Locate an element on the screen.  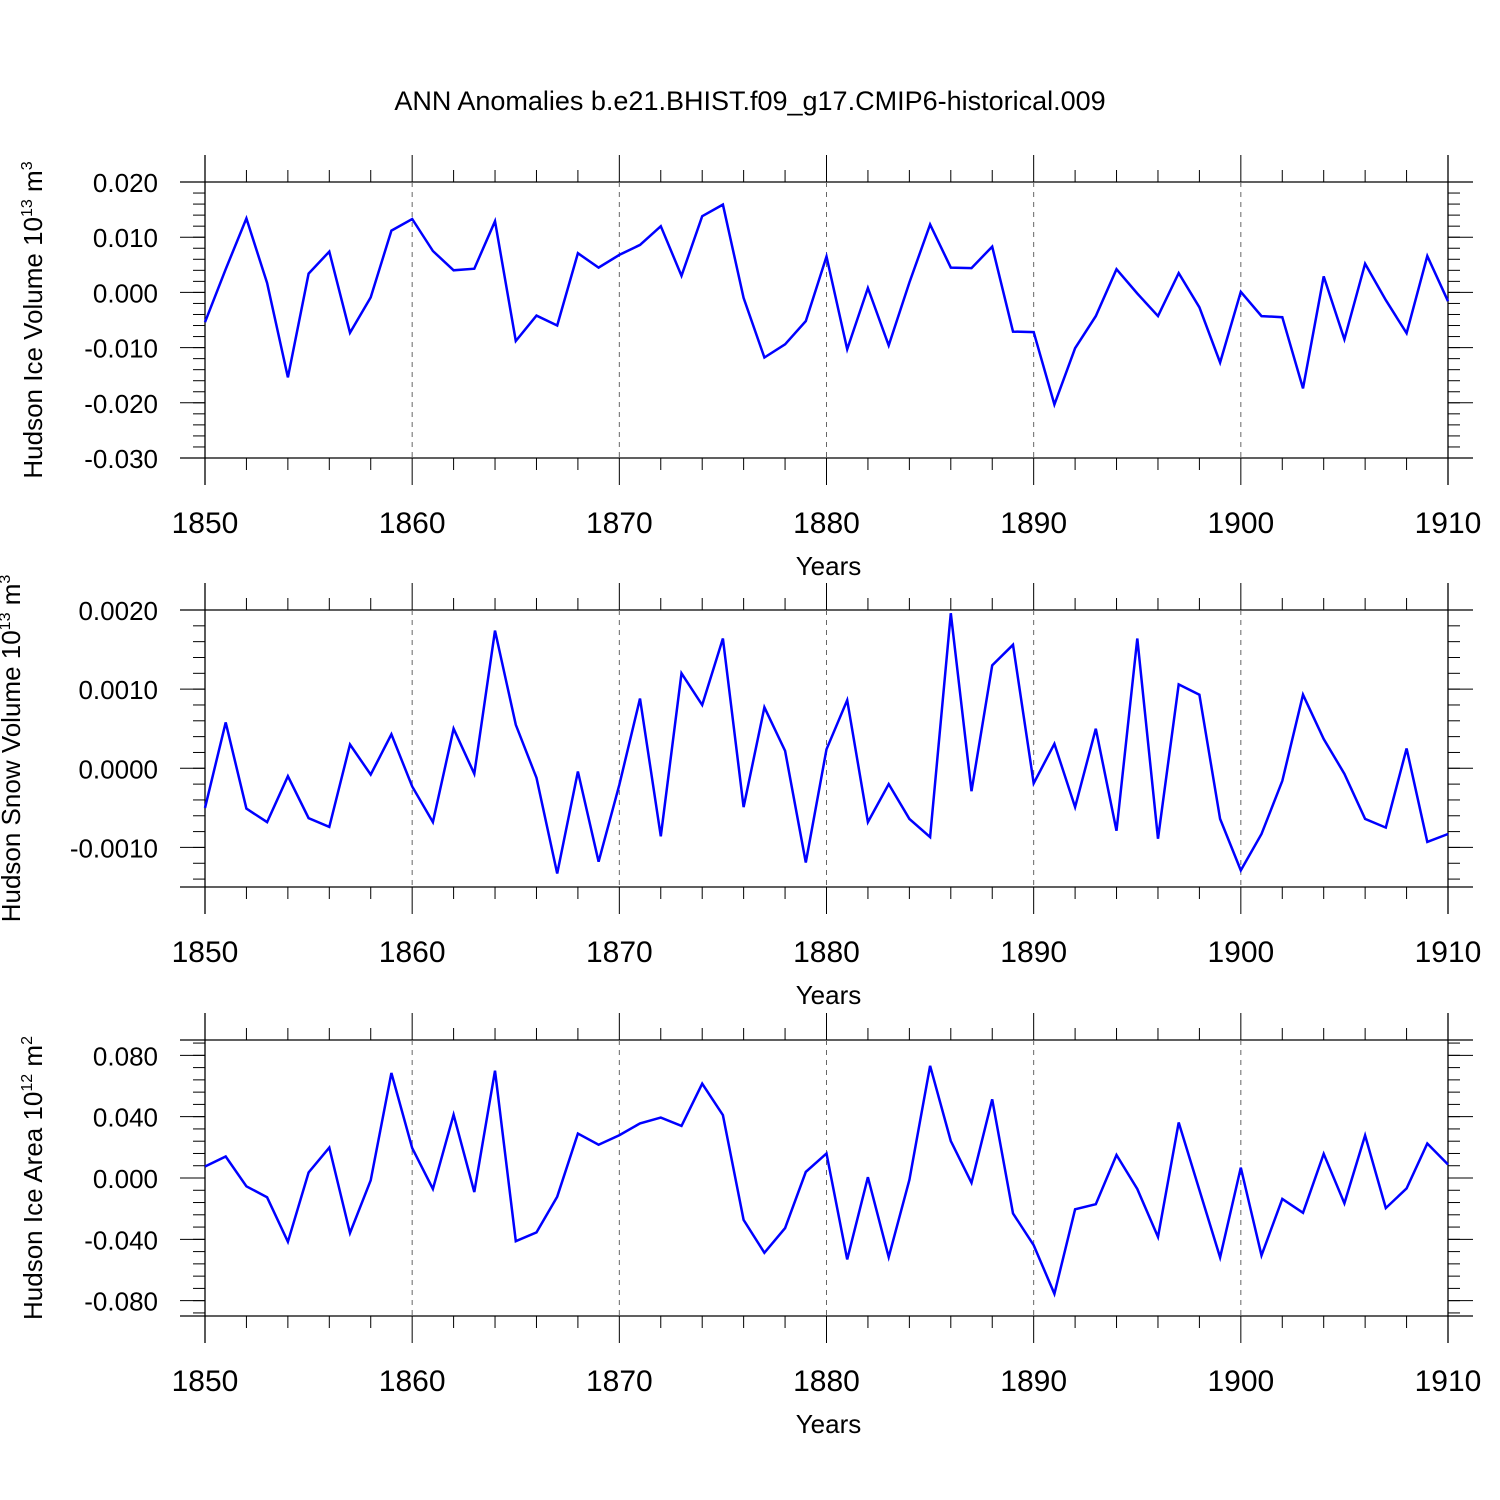
y-axis-title-exp: 12 is located at coordinates (27, 1083).